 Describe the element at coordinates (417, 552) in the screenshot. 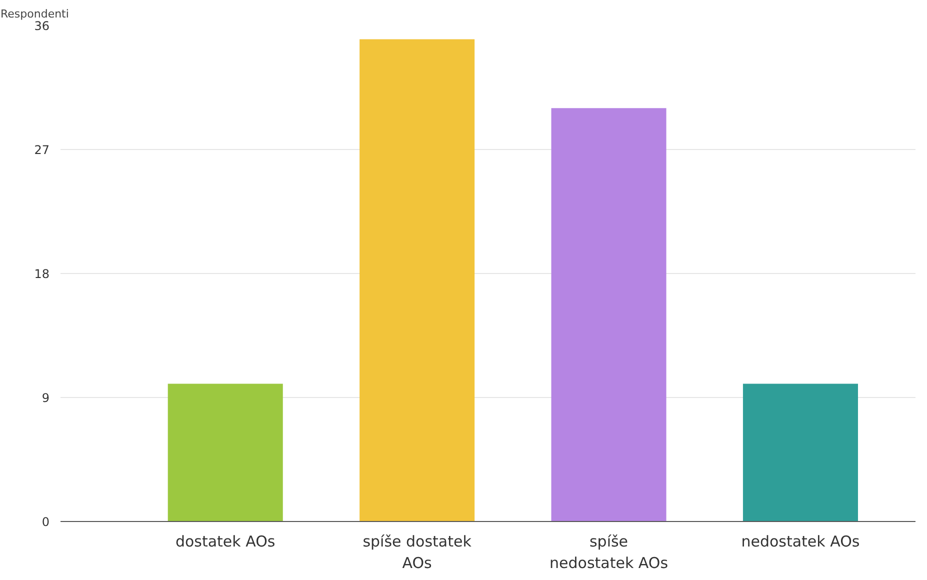

I see `x-tick-label: spíše dostatek AOs` at that location.